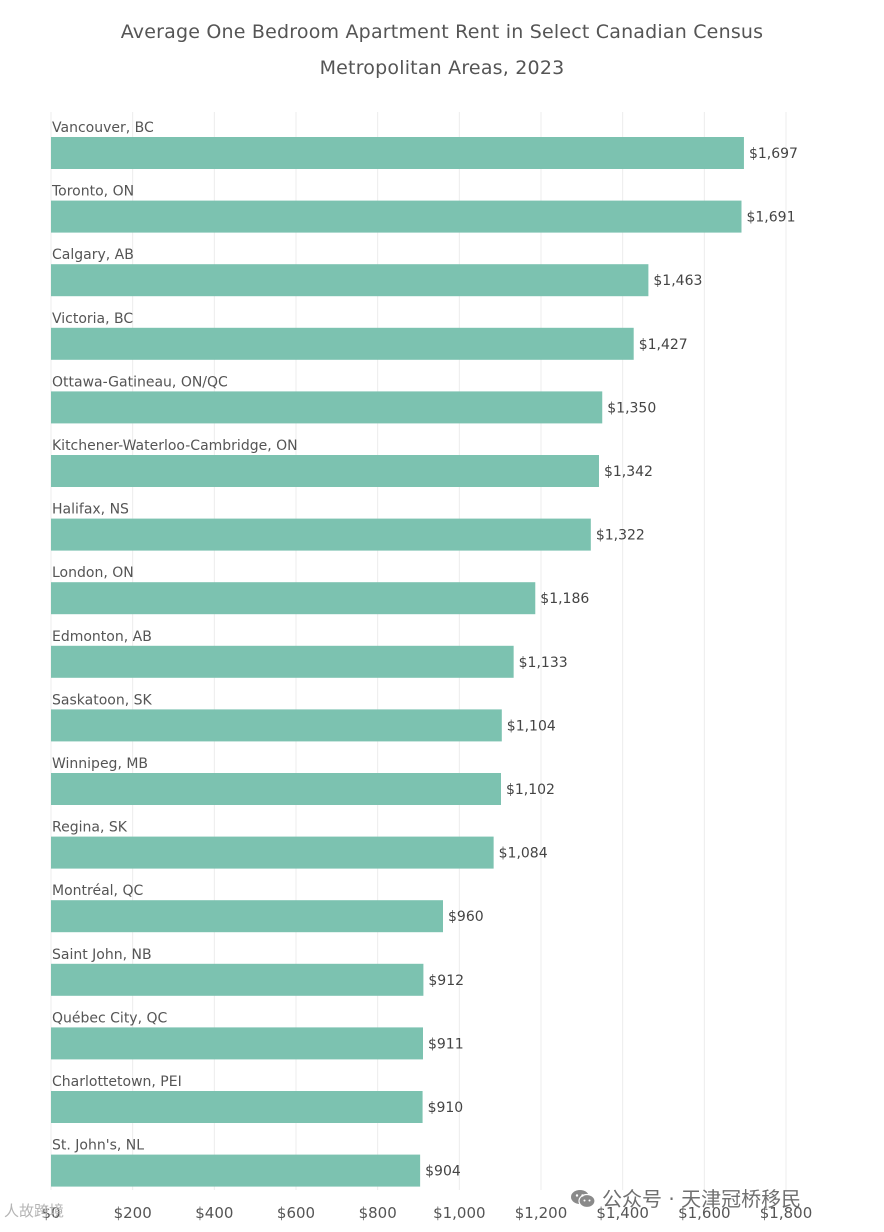 The image size is (884, 1232). What do you see at coordinates (786, 1213) in the screenshot?
I see `x-tick-label: $1,800` at bounding box center [786, 1213].